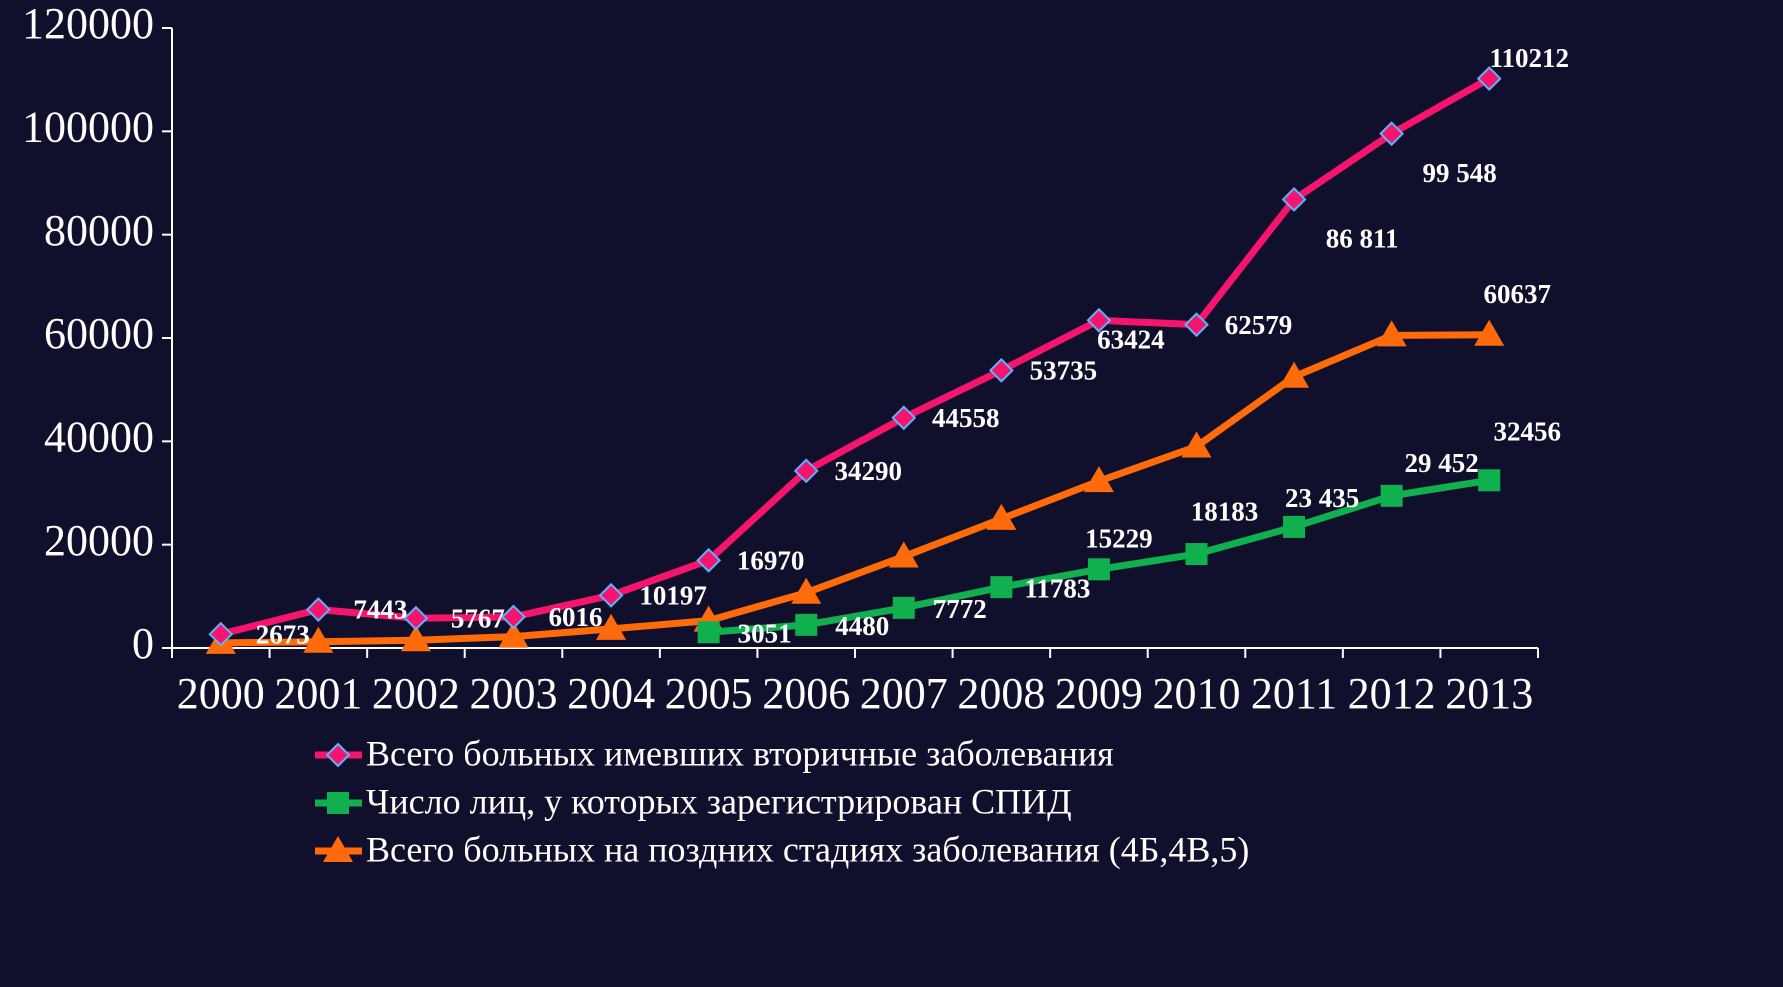  What do you see at coordinates (960, 609) in the screenshot?
I see `data-label: 7772` at bounding box center [960, 609].